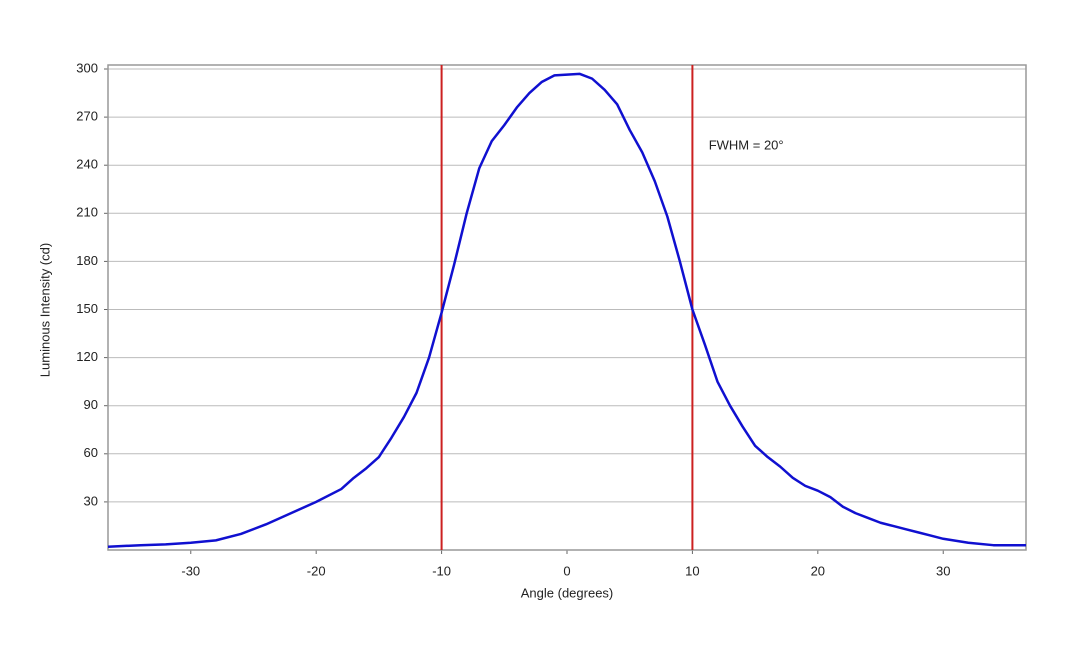 The image size is (1080, 648). What do you see at coordinates (943, 570) in the screenshot?
I see `x-tick-label: 30` at bounding box center [943, 570].